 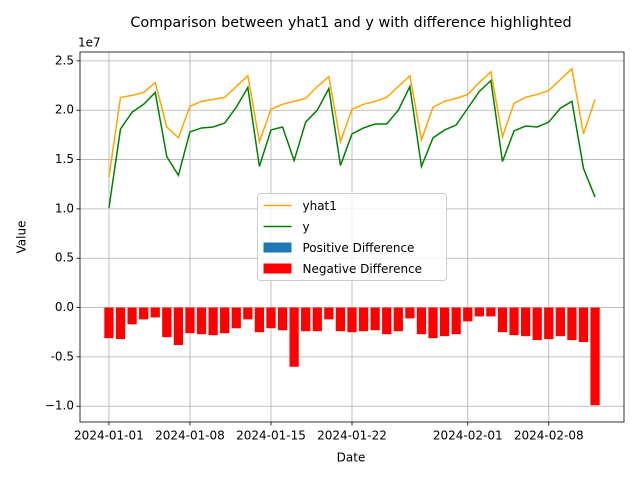 What do you see at coordinates (64, 258) in the screenshot?
I see `y-tick-label: 0.5` at bounding box center [64, 258].